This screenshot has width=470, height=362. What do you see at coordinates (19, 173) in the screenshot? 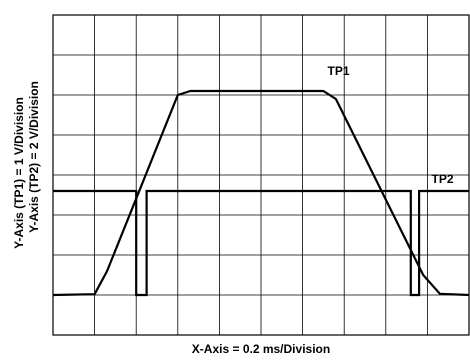
I see `y-axis-label-tp1: Y-Axis (TP1) = 1 V/Division` at bounding box center [19, 173].